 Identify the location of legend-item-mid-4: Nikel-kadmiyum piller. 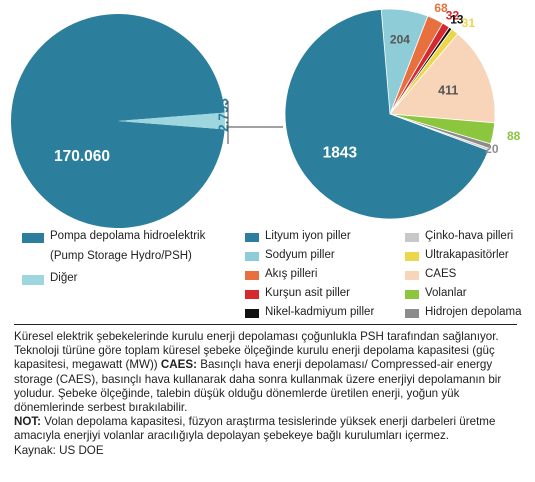
(309, 312).